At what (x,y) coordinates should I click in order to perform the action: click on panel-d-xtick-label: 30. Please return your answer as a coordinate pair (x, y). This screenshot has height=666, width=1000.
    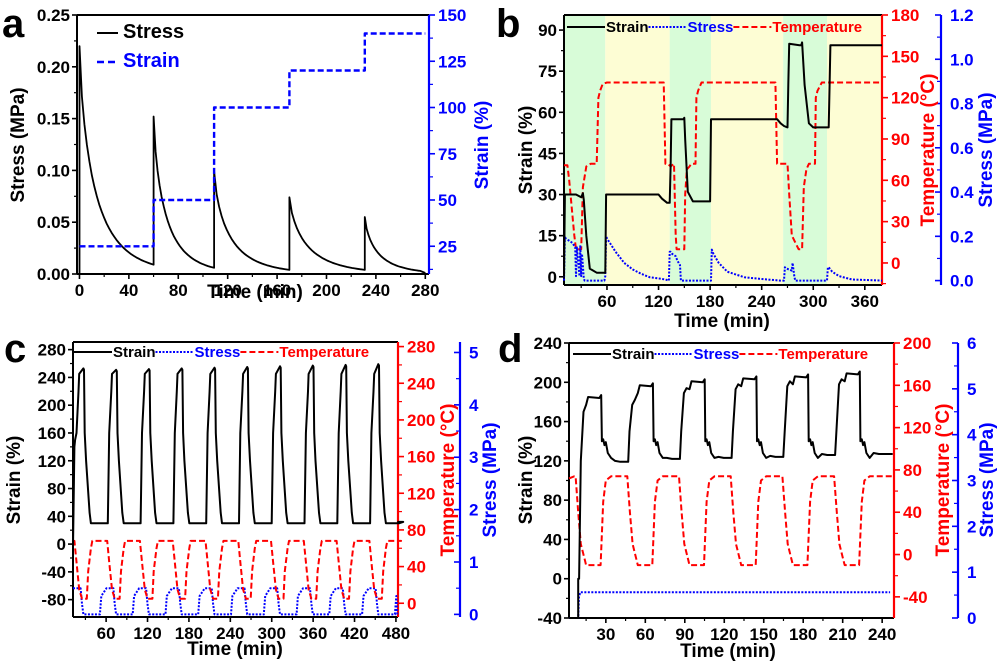
    Looking at the image, I should click on (605, 634).